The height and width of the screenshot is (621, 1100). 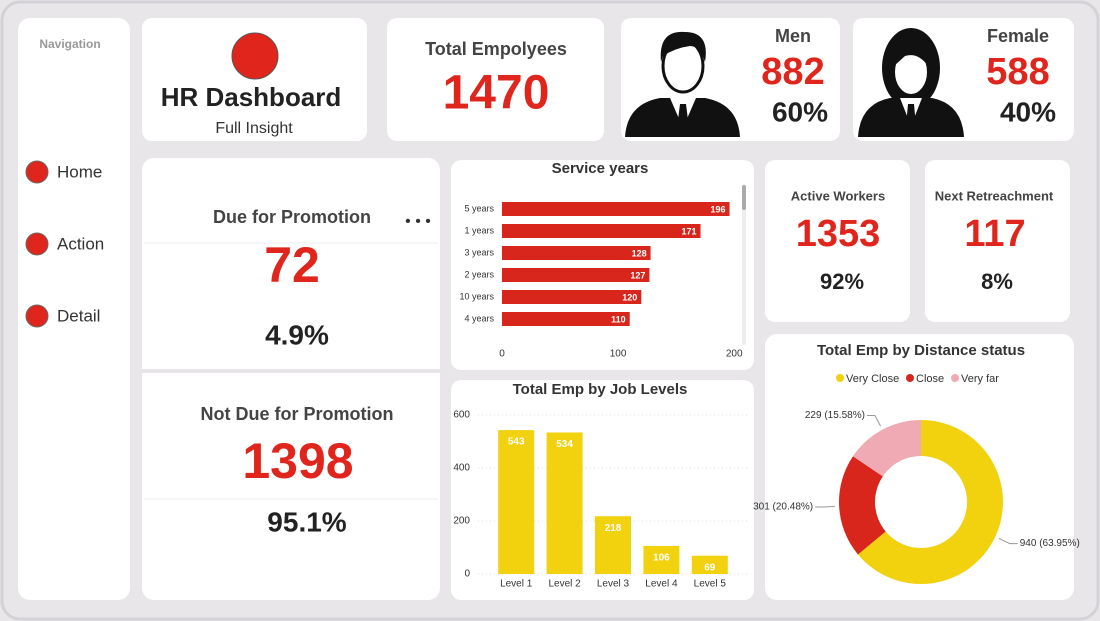 What do you see at coordinates (291, 371) in the screenshot?
I see `divider` at bounding box center [291, 371].